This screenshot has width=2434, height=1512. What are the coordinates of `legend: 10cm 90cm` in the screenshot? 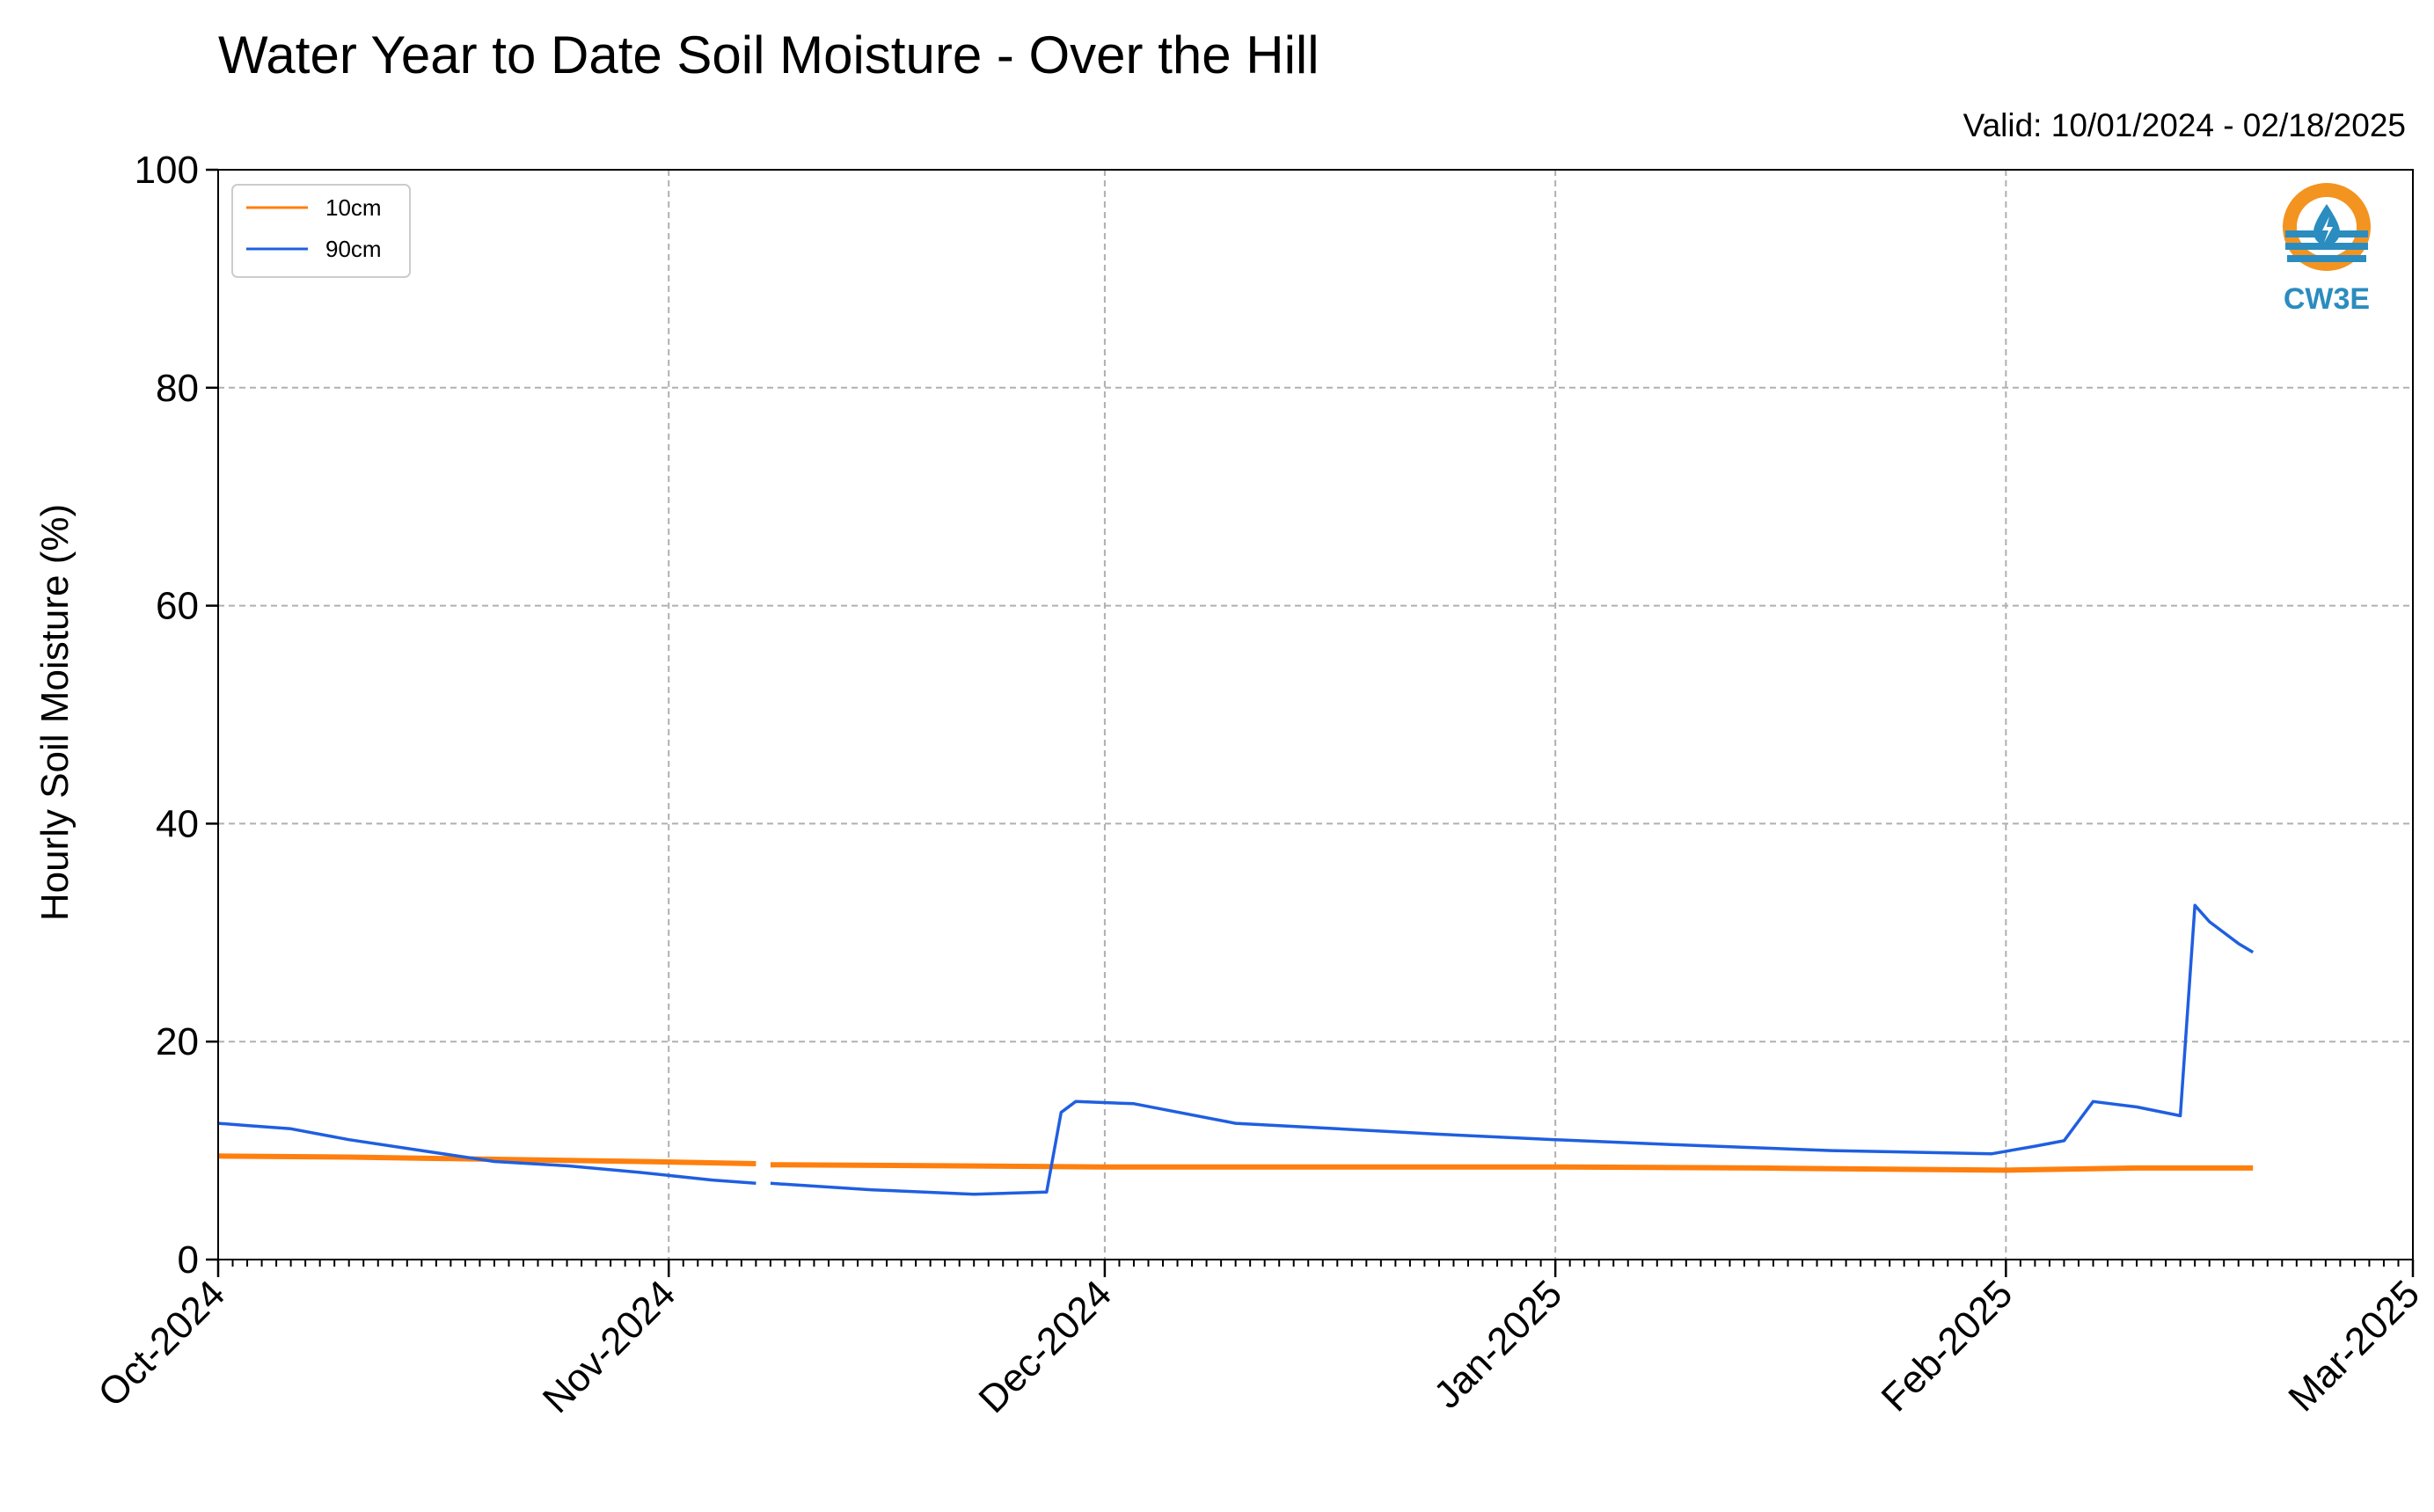 It's located at (321, 231).